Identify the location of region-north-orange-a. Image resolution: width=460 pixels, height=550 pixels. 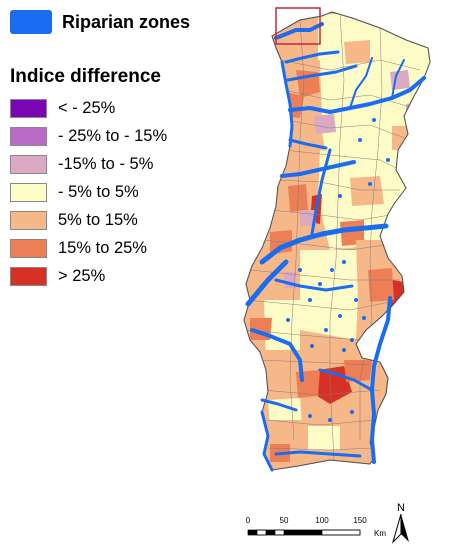
(357, 52).